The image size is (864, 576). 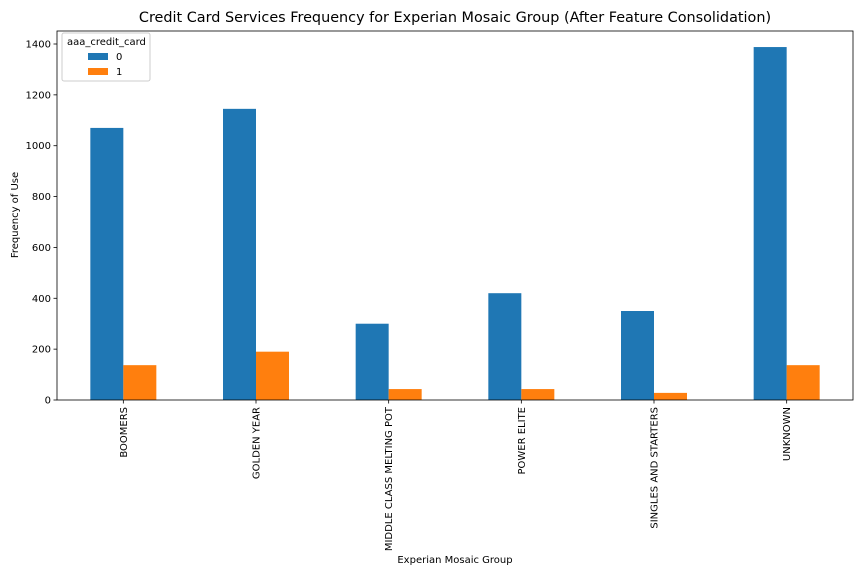 I want to click on x-tick-label: MIDDLE CLASS MELTING POT, so click(x=389, y=478).